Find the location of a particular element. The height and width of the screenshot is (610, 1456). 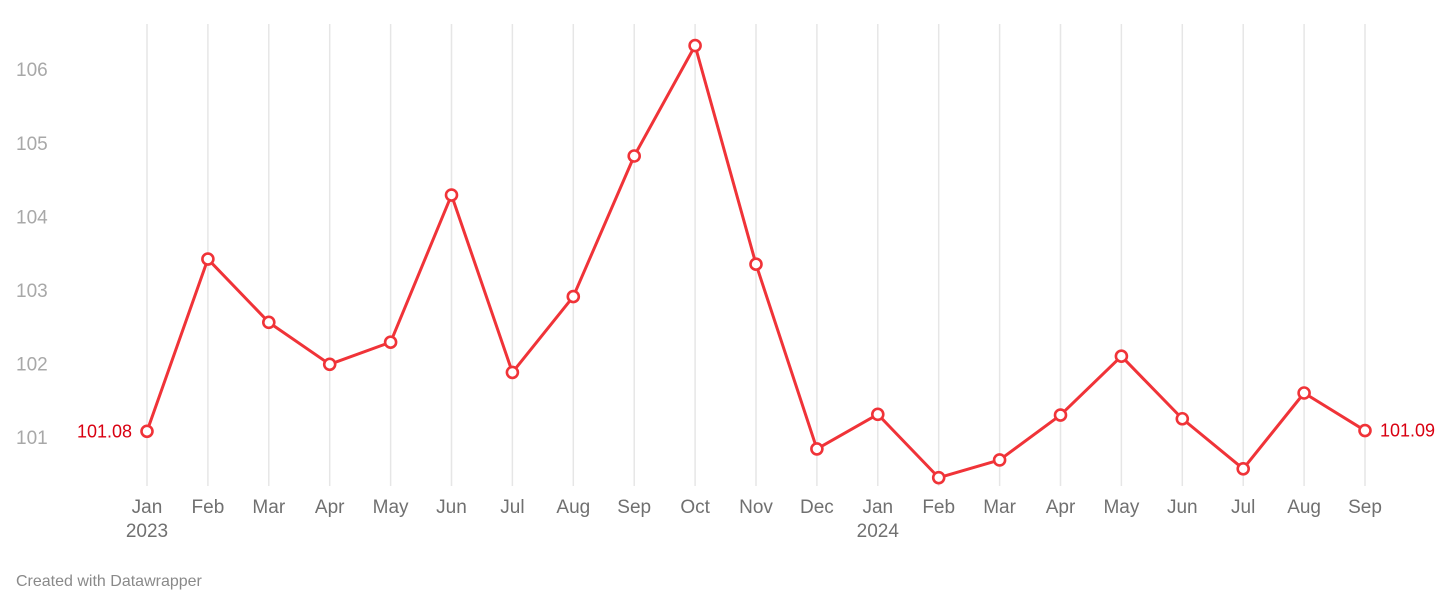

y-tick-label: 102 is located at coordinates (32, 365).